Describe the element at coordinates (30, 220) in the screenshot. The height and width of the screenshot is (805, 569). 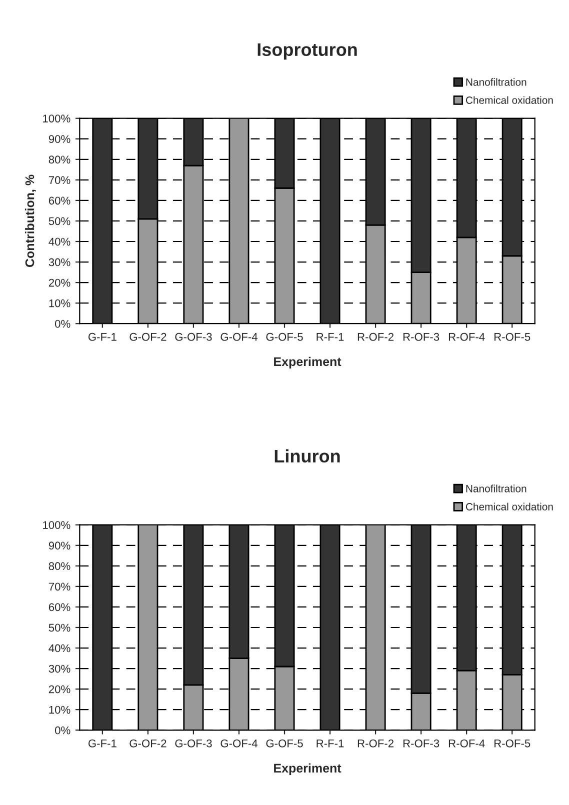
I see `y-axis-title: Contribution, %` at that location.